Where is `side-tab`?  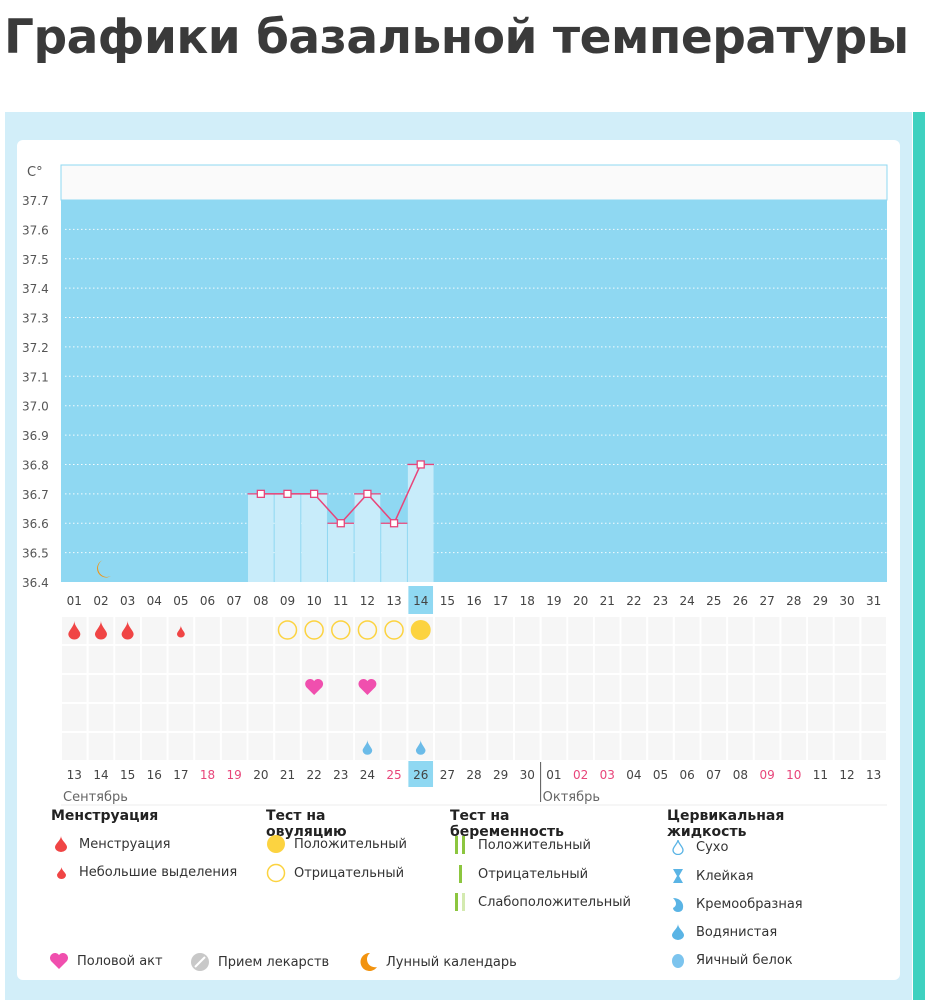 side-tab is located at coordinates (919, 556).